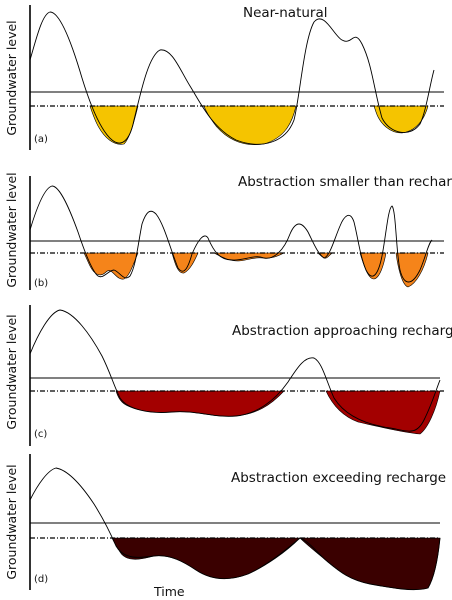 The height and width of the screenshot is (600, 452). Describe the element at coordinates (41, 579) in the screenshot. I see `panel-d-letter: (d)` at that location.